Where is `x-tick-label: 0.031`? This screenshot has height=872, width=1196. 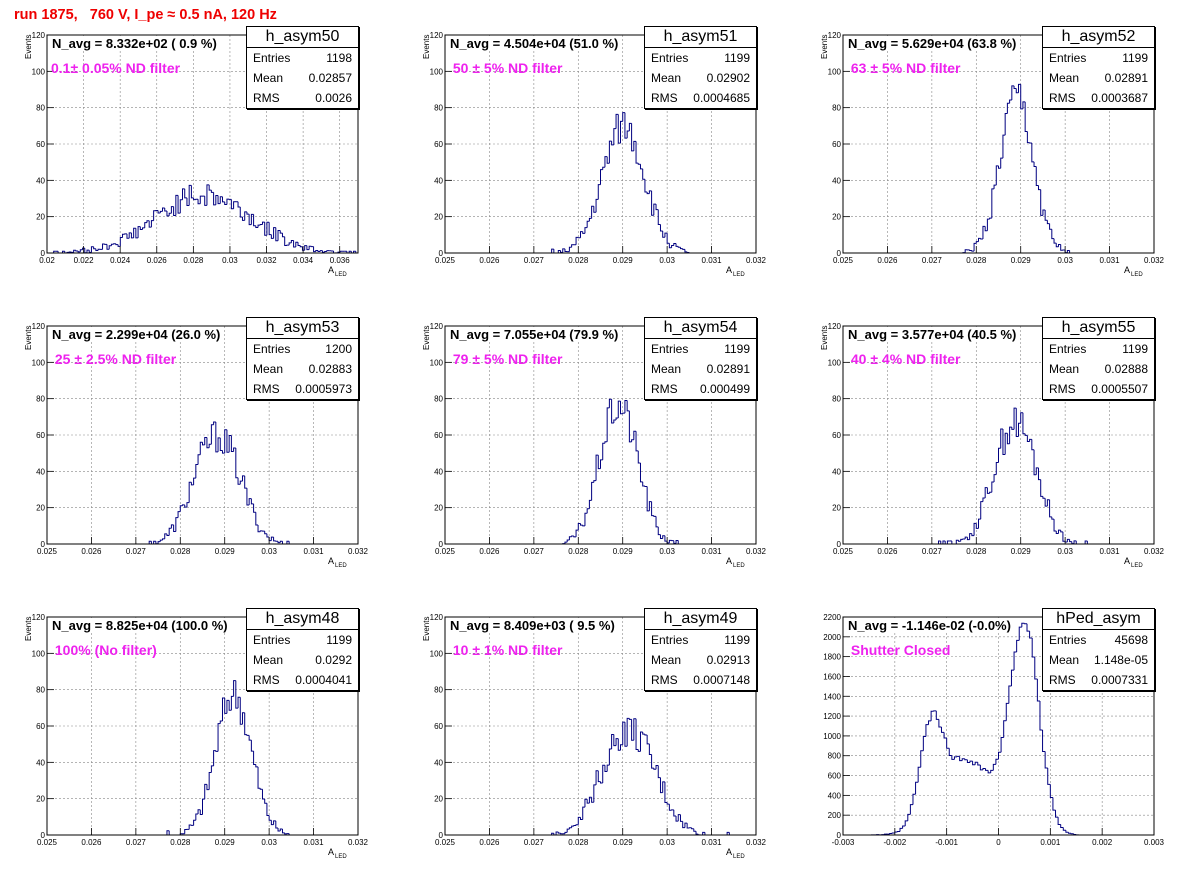
x-tick-label: 0.031 is located at coordinates (314, 551).